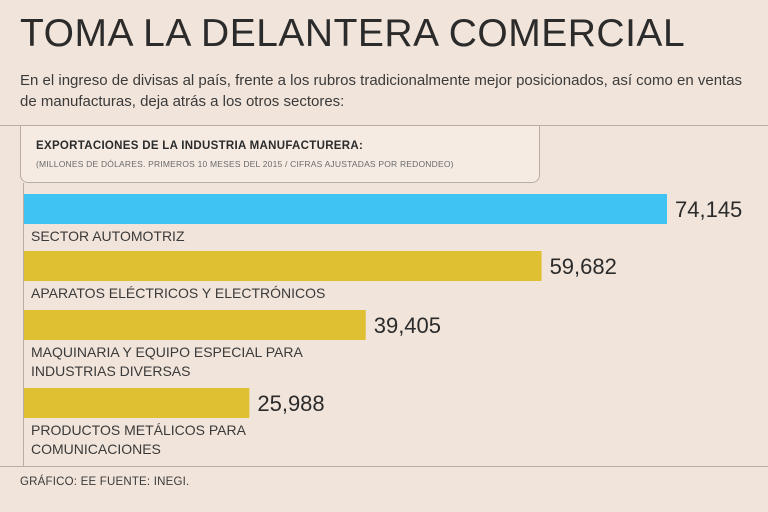  I want to click on chart-axis-line, so click(23, 324).